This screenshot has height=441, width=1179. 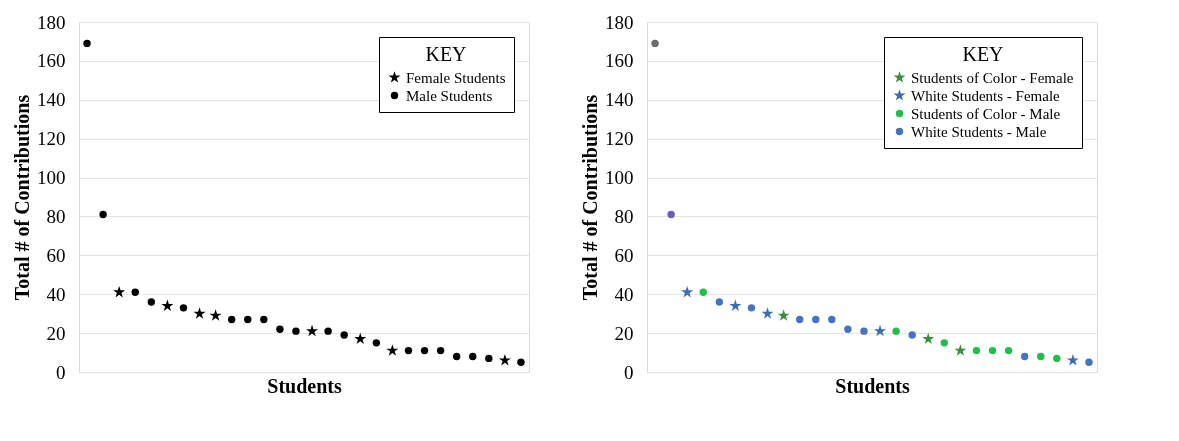 I want to click on legend-label: Male Students, so click(x=449, y=95).